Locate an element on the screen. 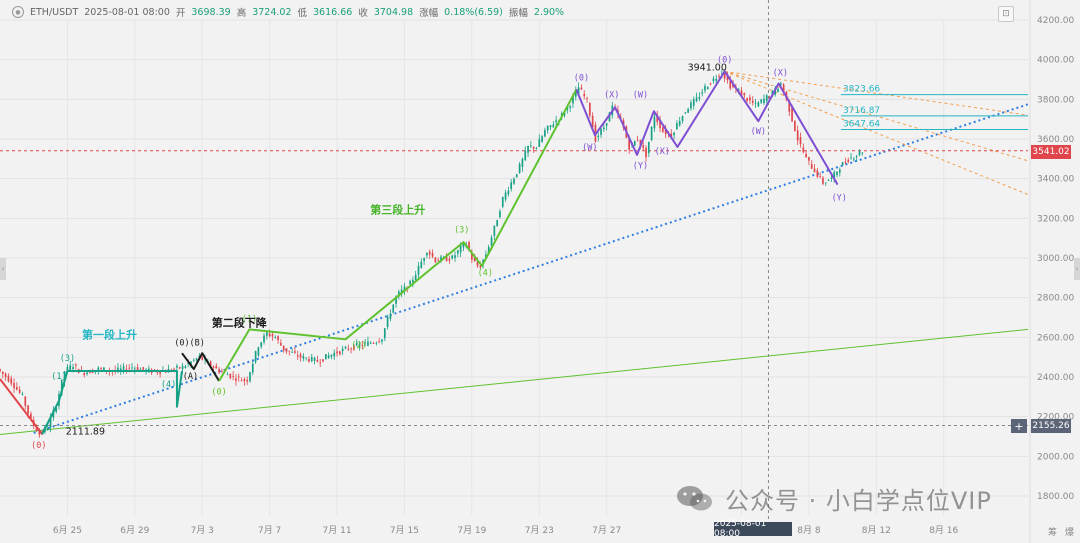 Image resolution: width=1080 pixels, height=543 pixels. x-tick-label: 7月 23 is located at coordinates (539, 530).